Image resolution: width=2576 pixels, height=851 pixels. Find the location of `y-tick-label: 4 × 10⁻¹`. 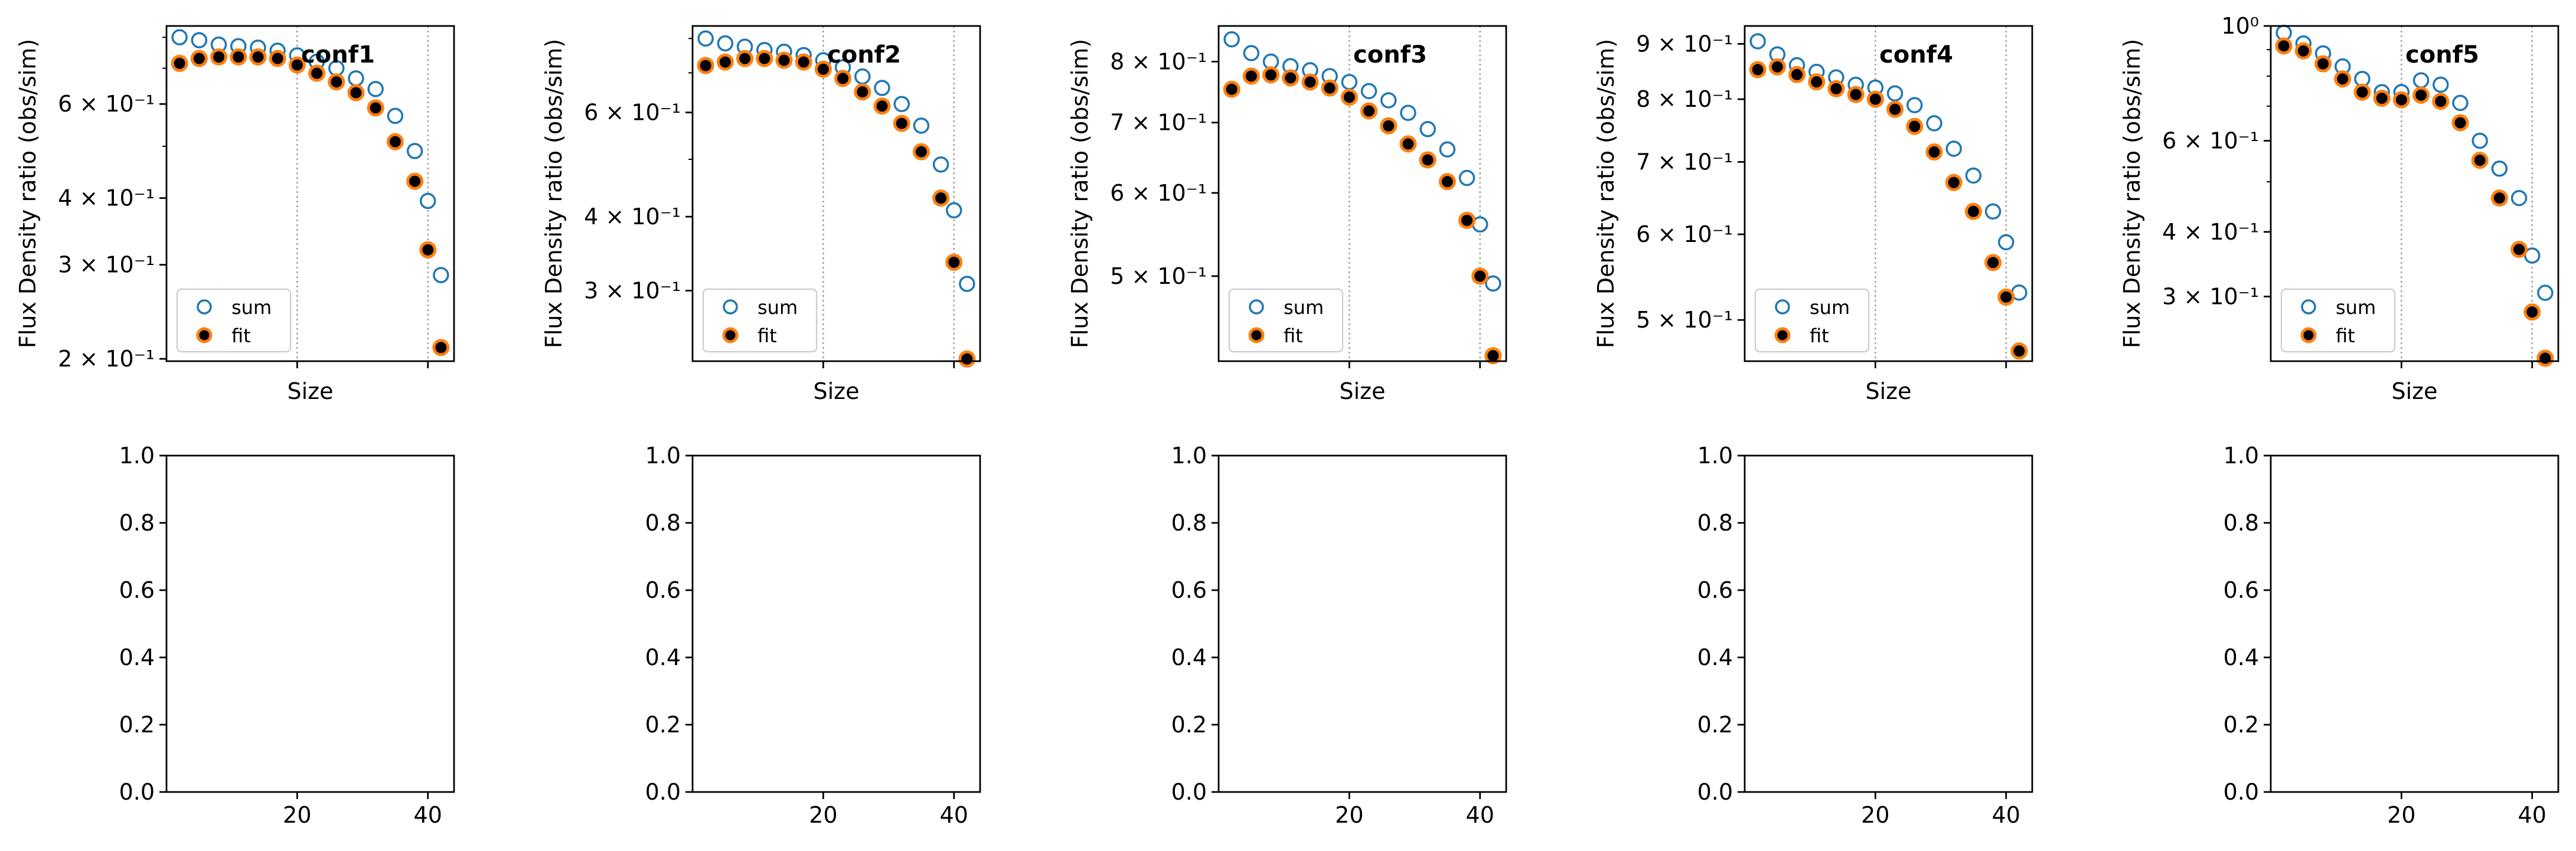

y-tick-label: 4 × 10⁻¹ is located at coordinates (106, 198).